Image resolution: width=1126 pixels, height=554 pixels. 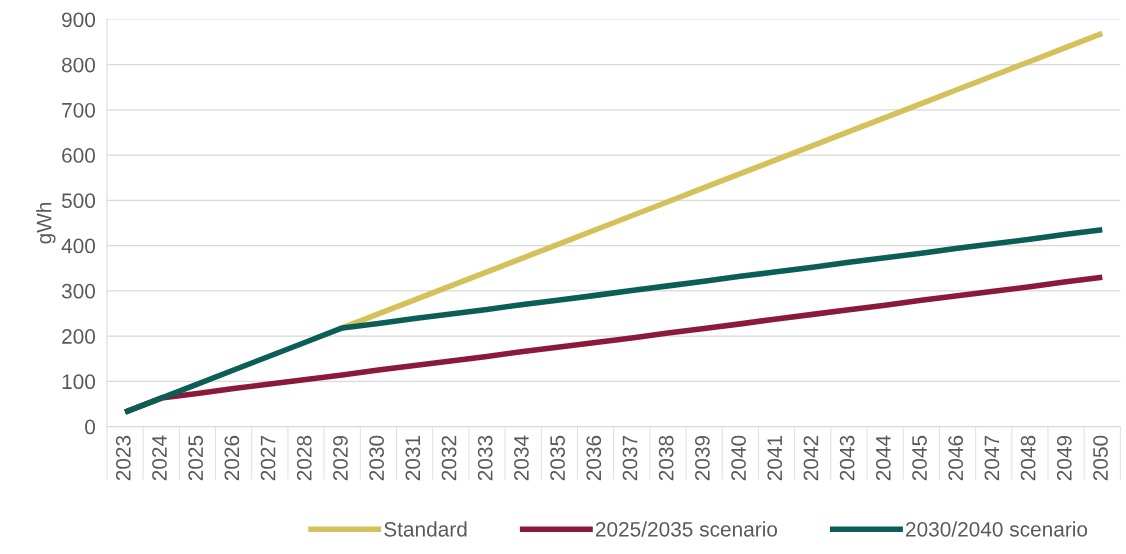 I want to click on y-axis-title: gWh, so click(x=46, y=223).